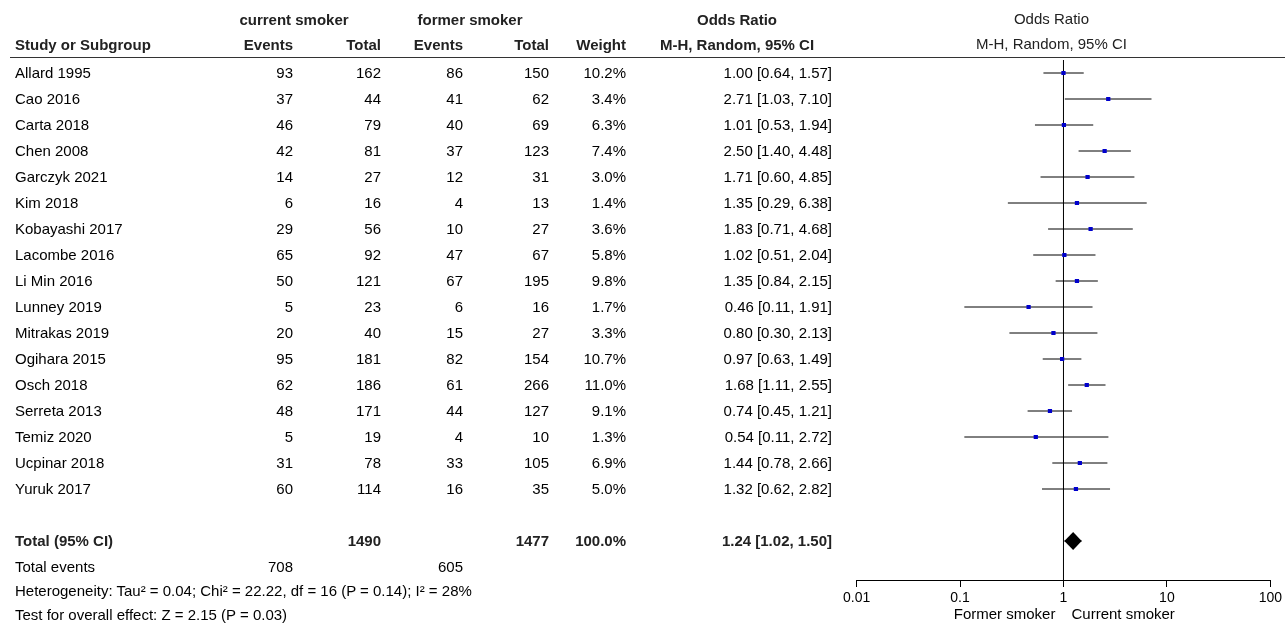  What do you see at coordinates (536, 384) in the screenshot?
I see `text: 266` at bounding box center [536, 384].